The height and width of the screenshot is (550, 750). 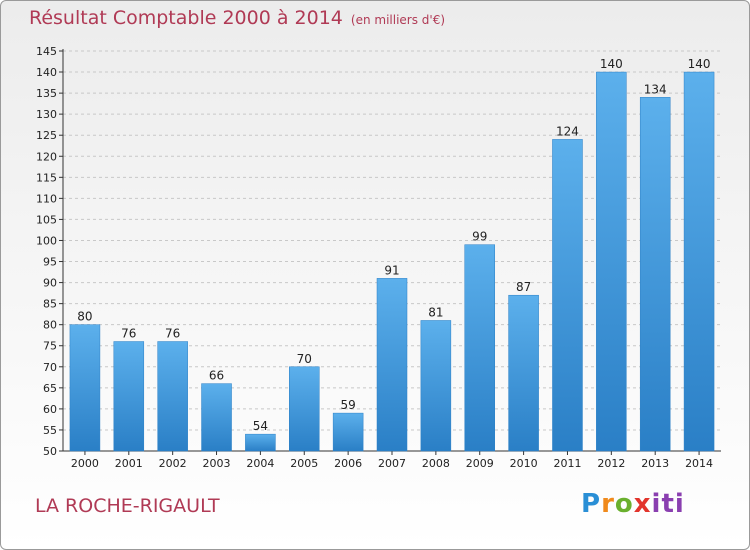 I want to click on bar-2010, so click(x=523, y=373).